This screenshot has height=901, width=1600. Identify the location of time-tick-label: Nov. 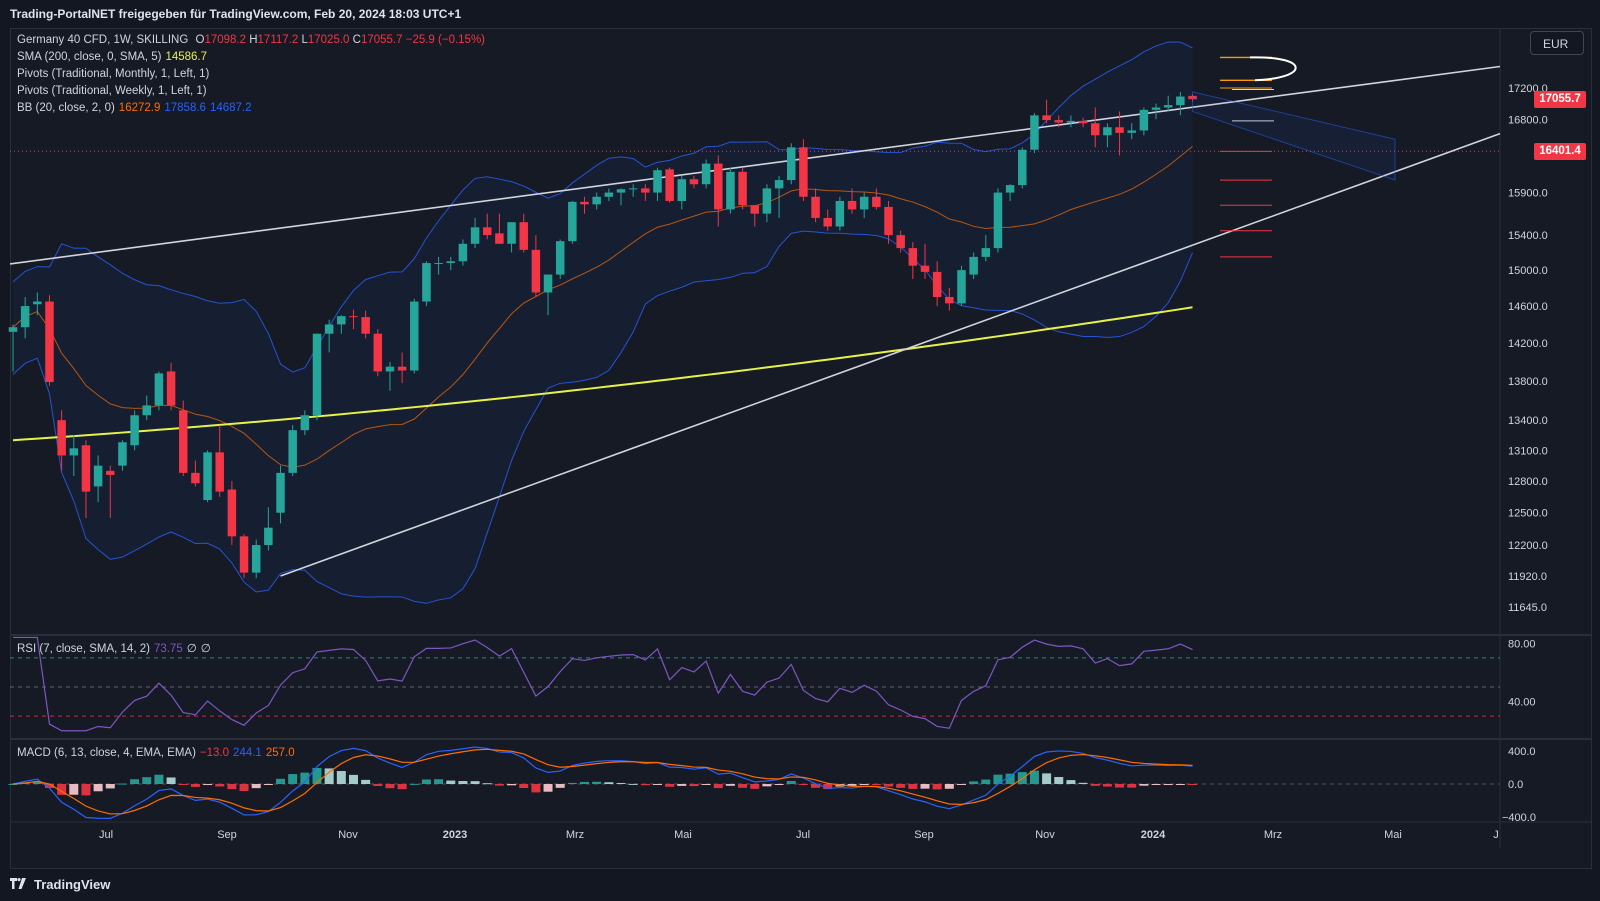
(1045, 835).